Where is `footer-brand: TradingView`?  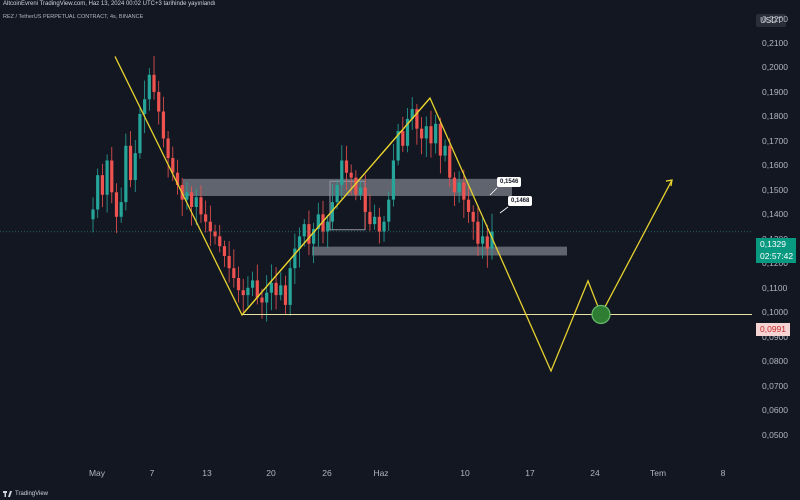
footer-brand: TradingView is located at coordinates (25, 494).